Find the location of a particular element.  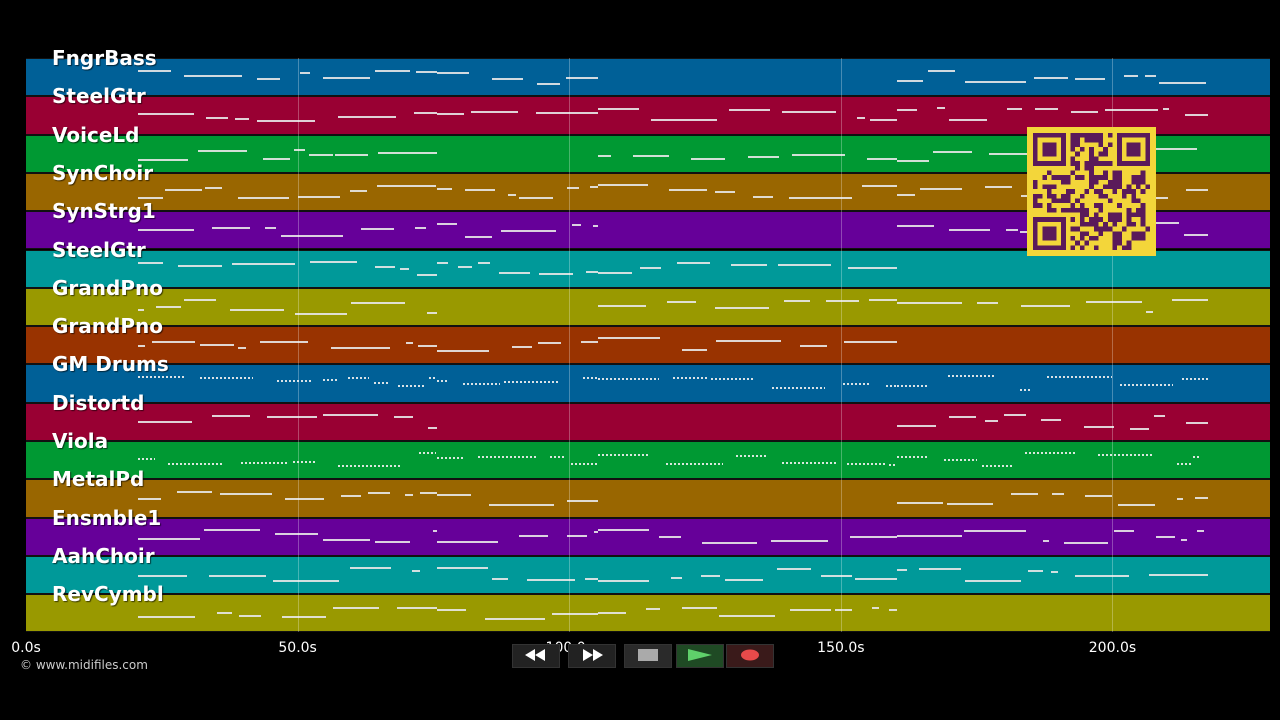

track-label: SteelGtr is located at coordinates (99, 249).